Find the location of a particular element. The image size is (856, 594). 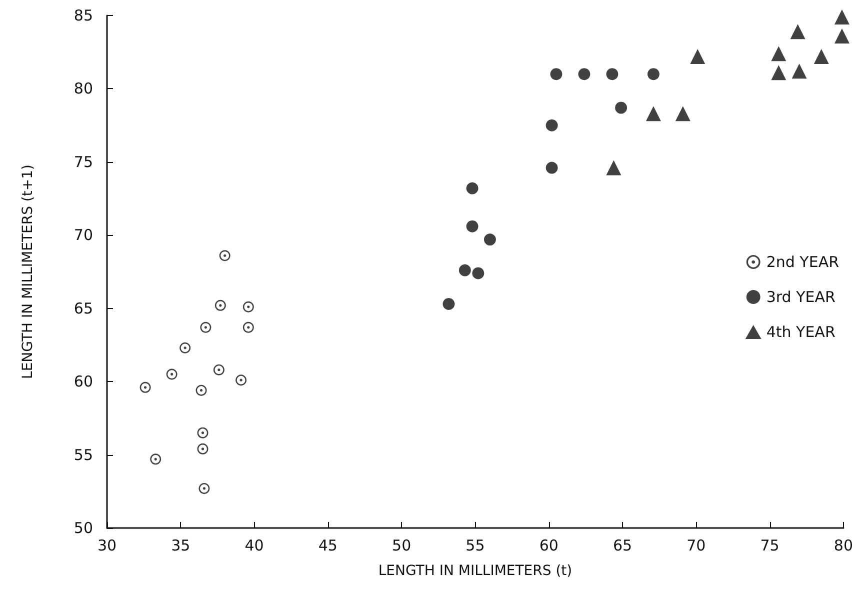

y-tick-label: 80 is located at coordinates (83, 89).